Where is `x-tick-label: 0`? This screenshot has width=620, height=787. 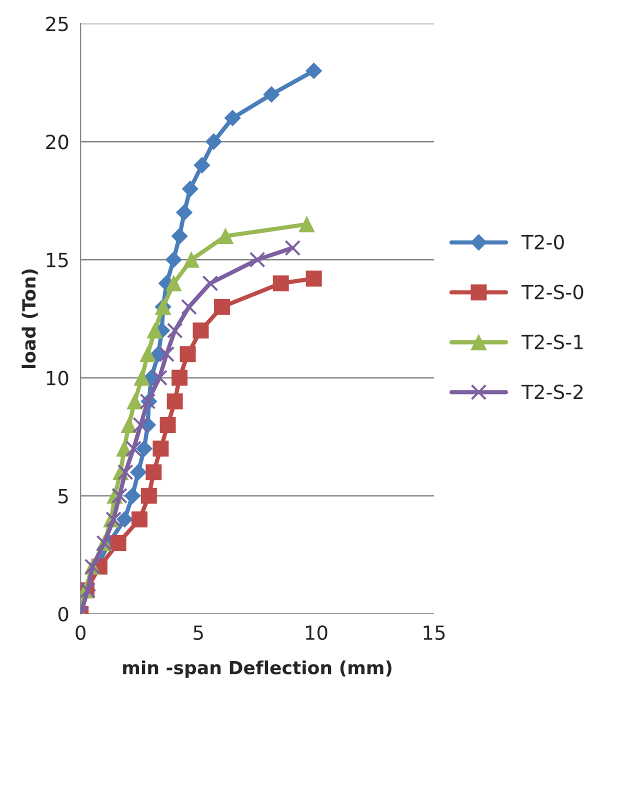 x-tick-label: 0 is located at coordinates (81, 632).